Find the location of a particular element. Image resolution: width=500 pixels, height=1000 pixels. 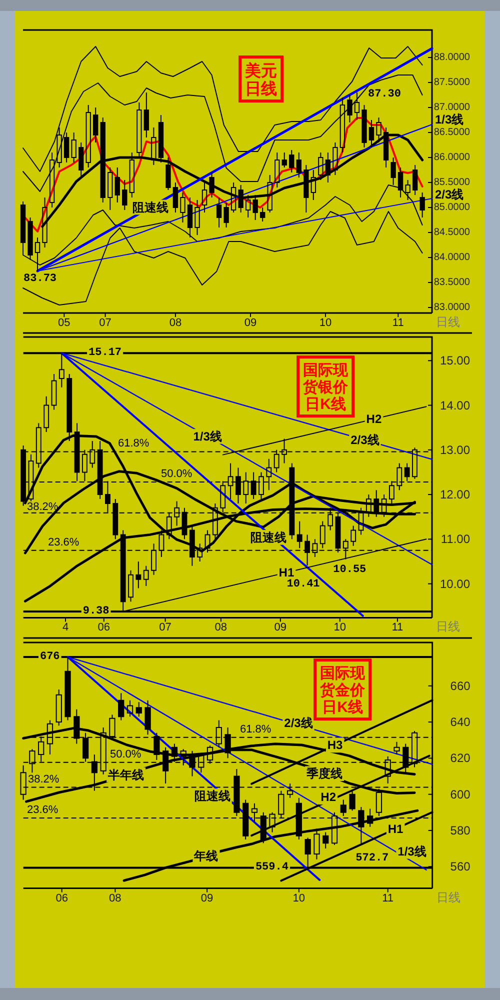

y-tick-label: 660 is located at coordinates (460, 685).